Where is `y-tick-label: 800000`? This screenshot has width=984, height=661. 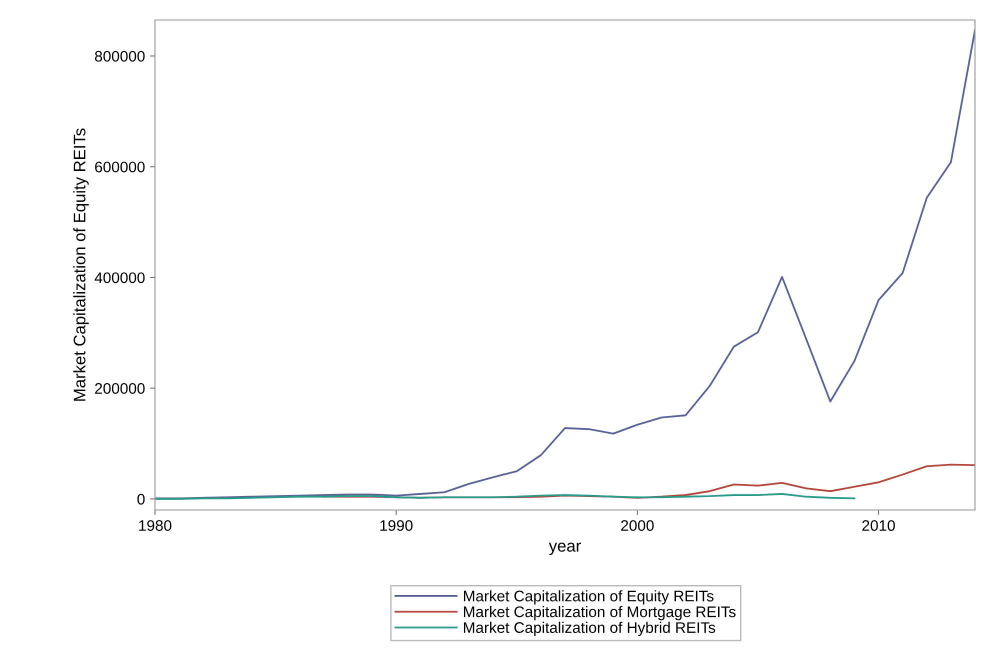
y-tick-label: 800000 is located at coordinates (119, 56).